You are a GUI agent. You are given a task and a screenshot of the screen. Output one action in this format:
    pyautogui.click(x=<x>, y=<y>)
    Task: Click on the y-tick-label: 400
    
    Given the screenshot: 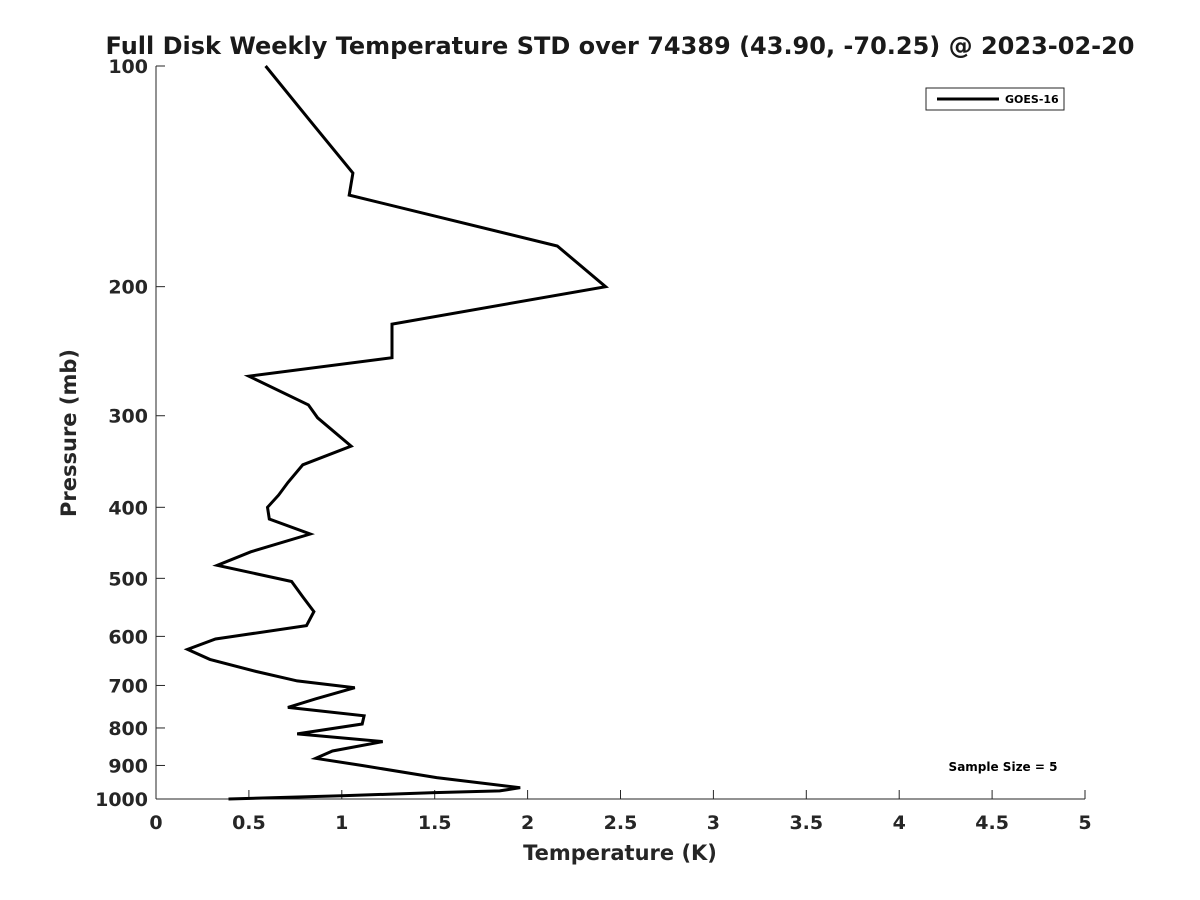 What is the action you would take?
    pyautogui.click(x=128, y=508)
    